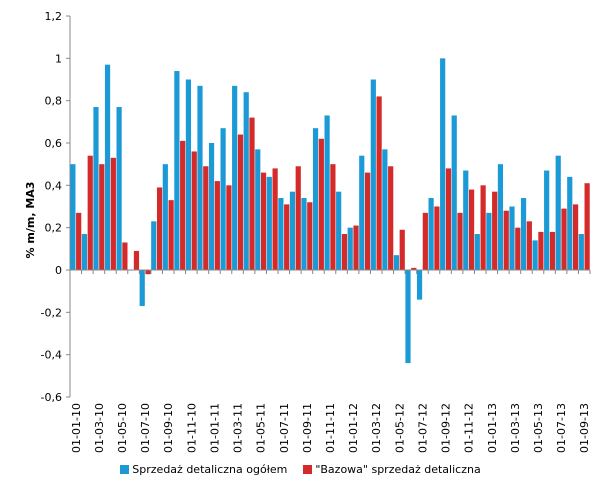 Image resolution: width=601 pixels, height=495 pixels. What do you see at coordinates (376, 428) in the screenshot?
I see `x-tick-label: 01-03-12` at bounding box center [376, 428].